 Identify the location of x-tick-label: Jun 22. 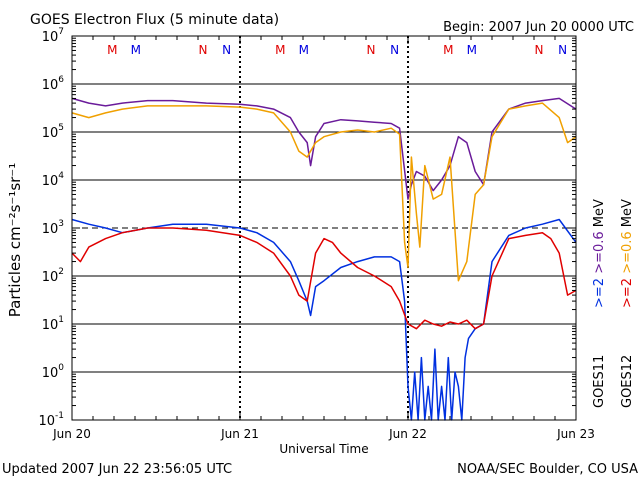
(407, 434).